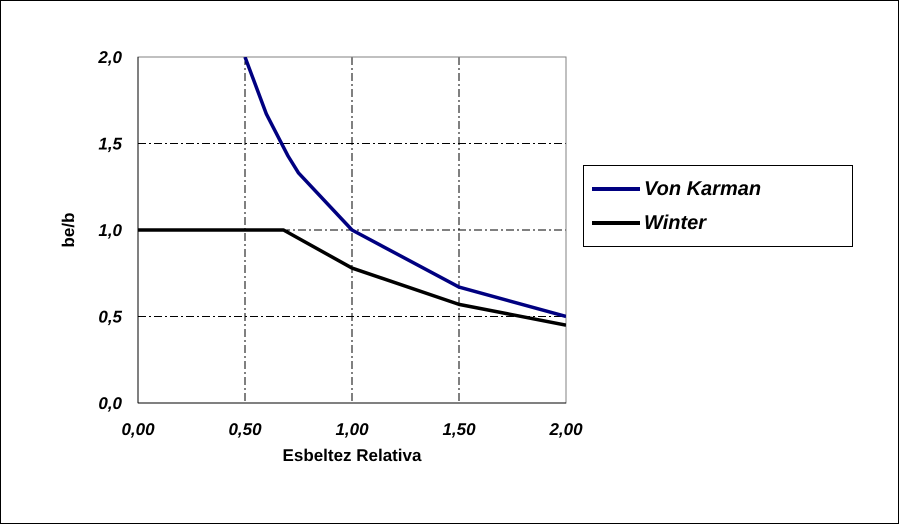 The image size is (899, 524). What do you see at coordinates (110, 144) in the screenshot?
I see `y-tick-label: 1,5` at bounding box center [110, 144].